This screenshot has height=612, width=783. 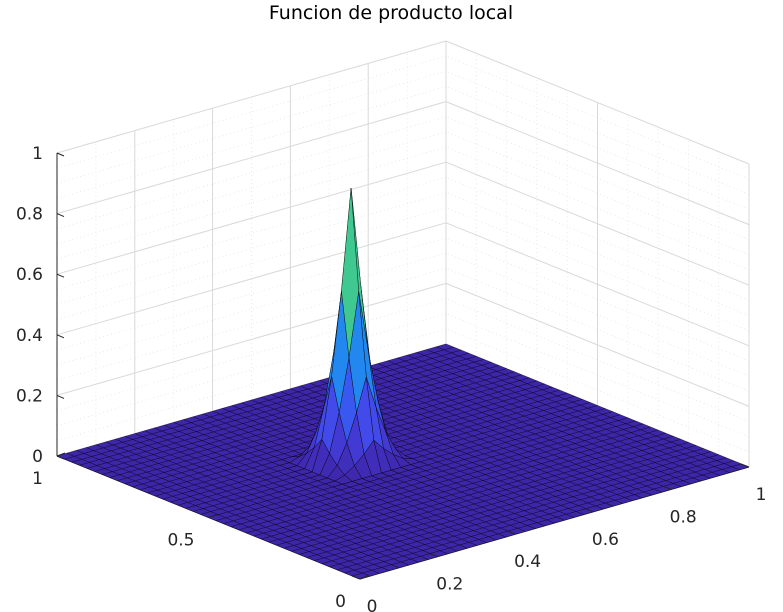 I want to click on chart-title: Funcion de producto local, so click(x=391, y=13).